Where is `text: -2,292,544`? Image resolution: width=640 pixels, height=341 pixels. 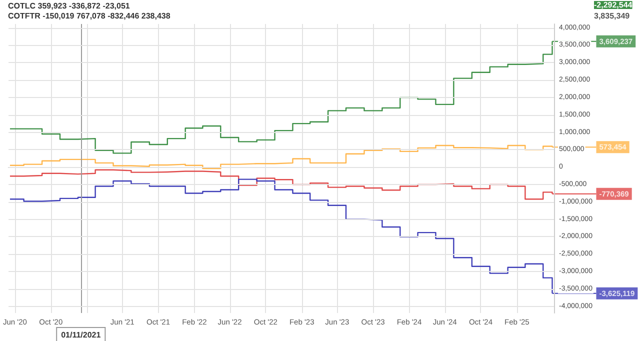
text: -2,292,544 is located at coordinates (613, 5).